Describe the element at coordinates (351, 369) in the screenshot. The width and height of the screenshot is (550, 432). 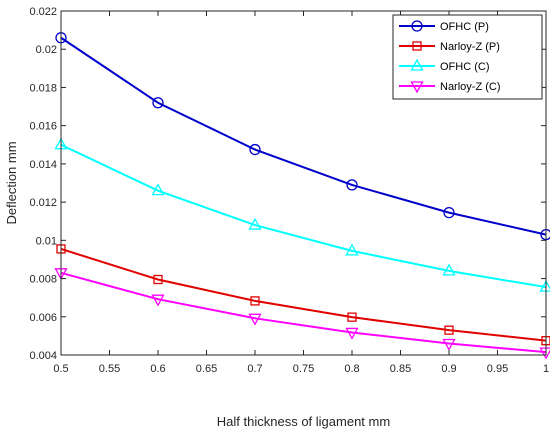
I see `x-tick-label: 0.8` at that location.